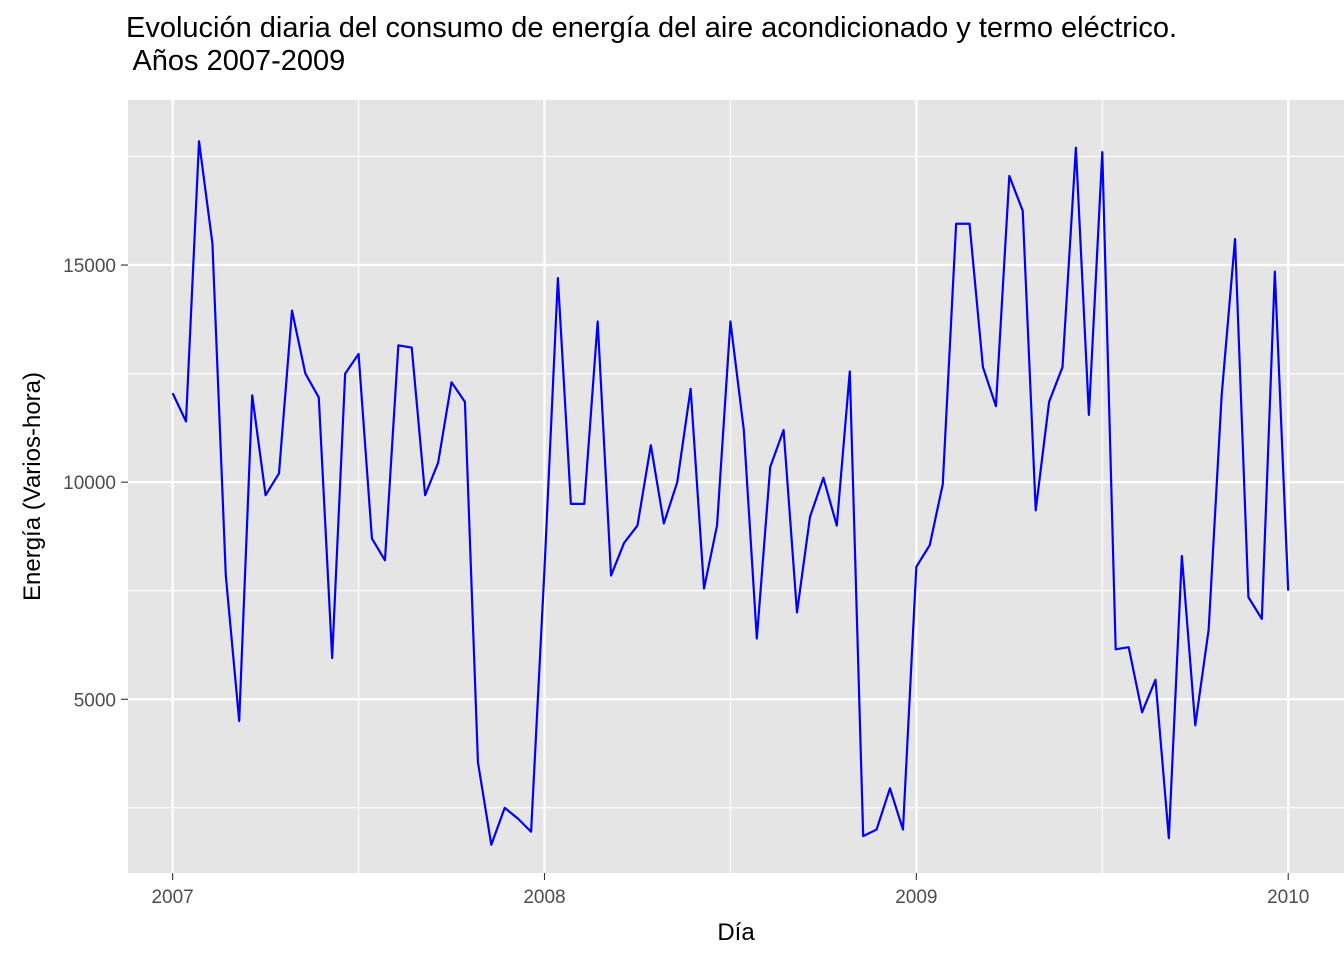  I want to click on x-tick-label: 2007, so click(172, 897).